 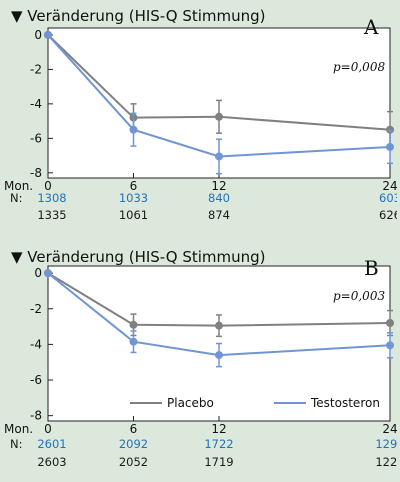 I want to click on chart-a-n-value: 1061, so click(x=133, y=215).